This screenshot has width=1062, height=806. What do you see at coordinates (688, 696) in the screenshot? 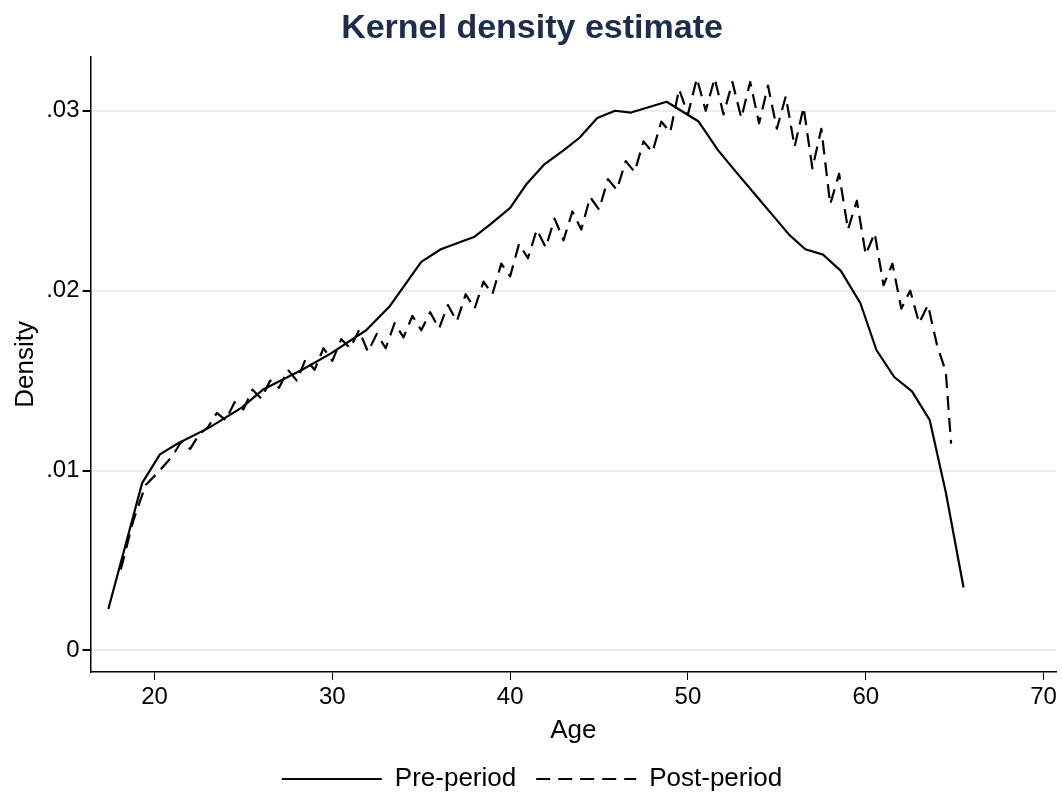
I see `x-tick-label: 50` at bounding box center [688, 696].